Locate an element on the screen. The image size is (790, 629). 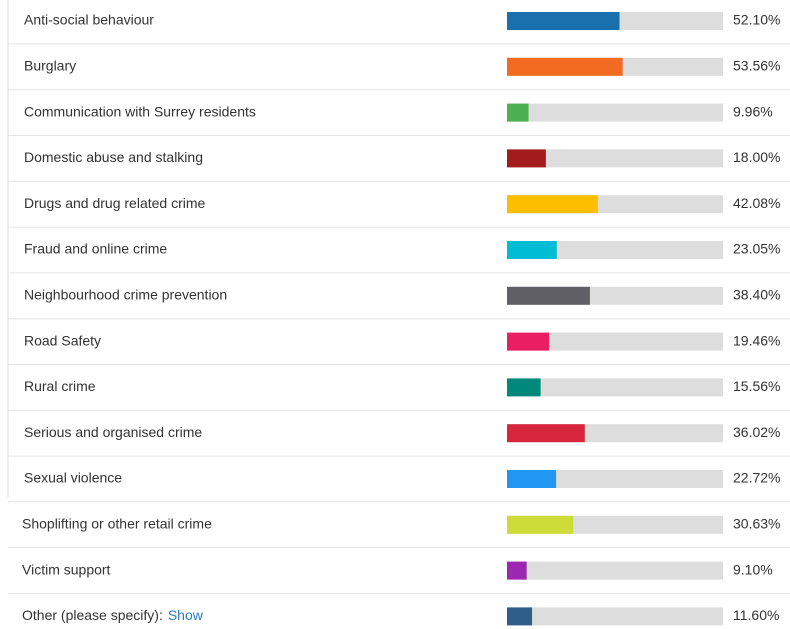
category-label: Other (please specify): is located at coordinates (92, 615).